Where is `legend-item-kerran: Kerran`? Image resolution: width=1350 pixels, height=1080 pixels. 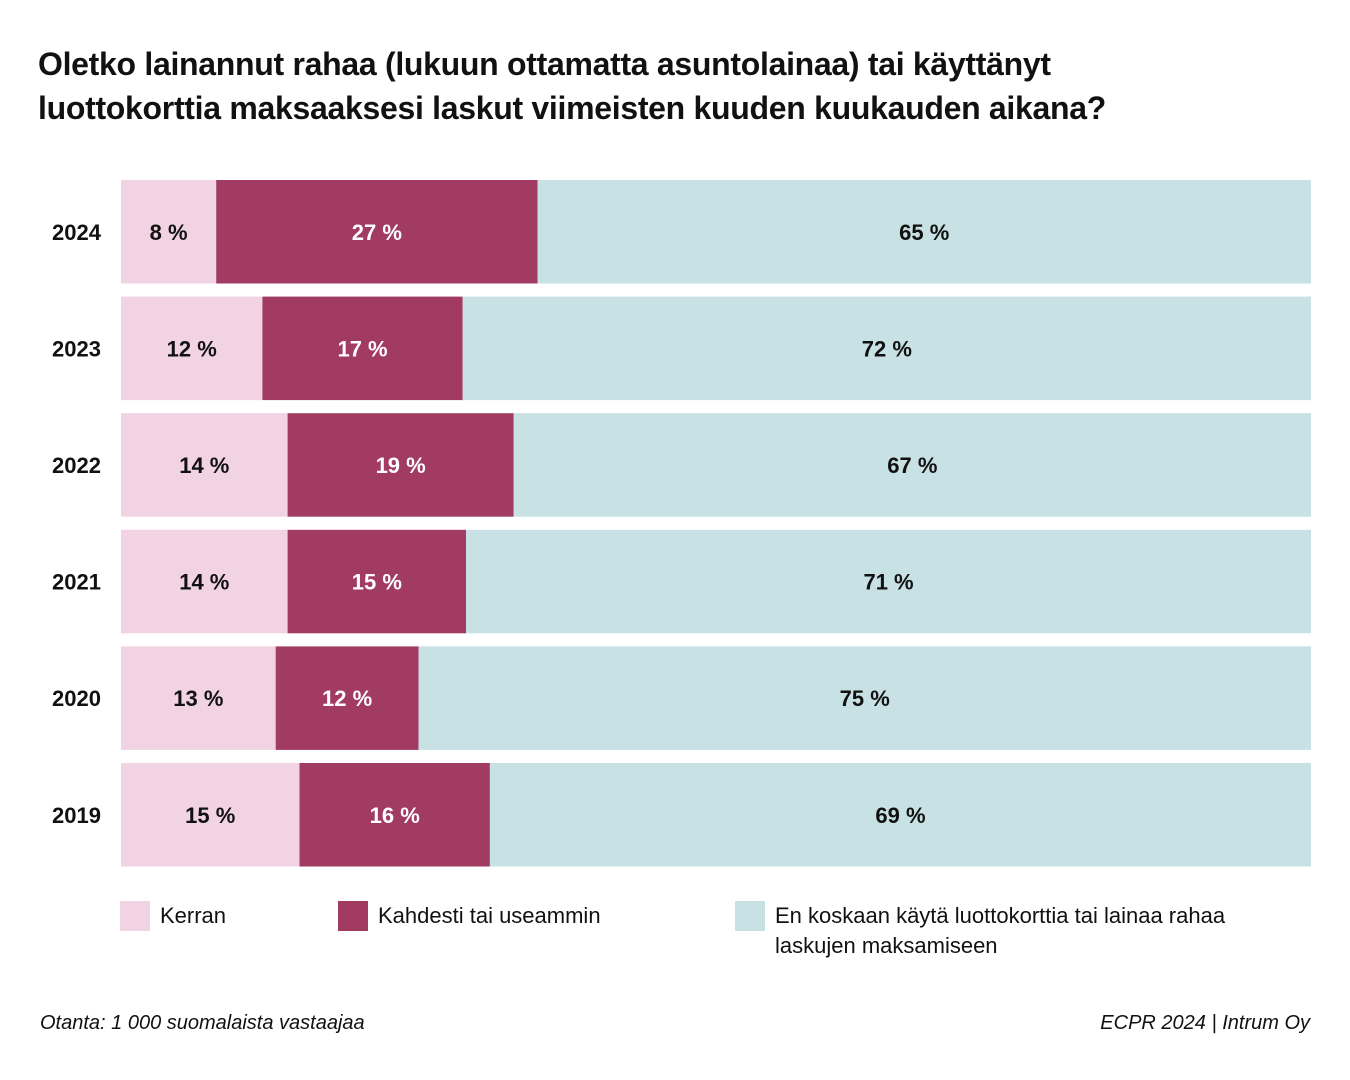 legend-item-kerran: Kerran is located at coordinates (173, 916).